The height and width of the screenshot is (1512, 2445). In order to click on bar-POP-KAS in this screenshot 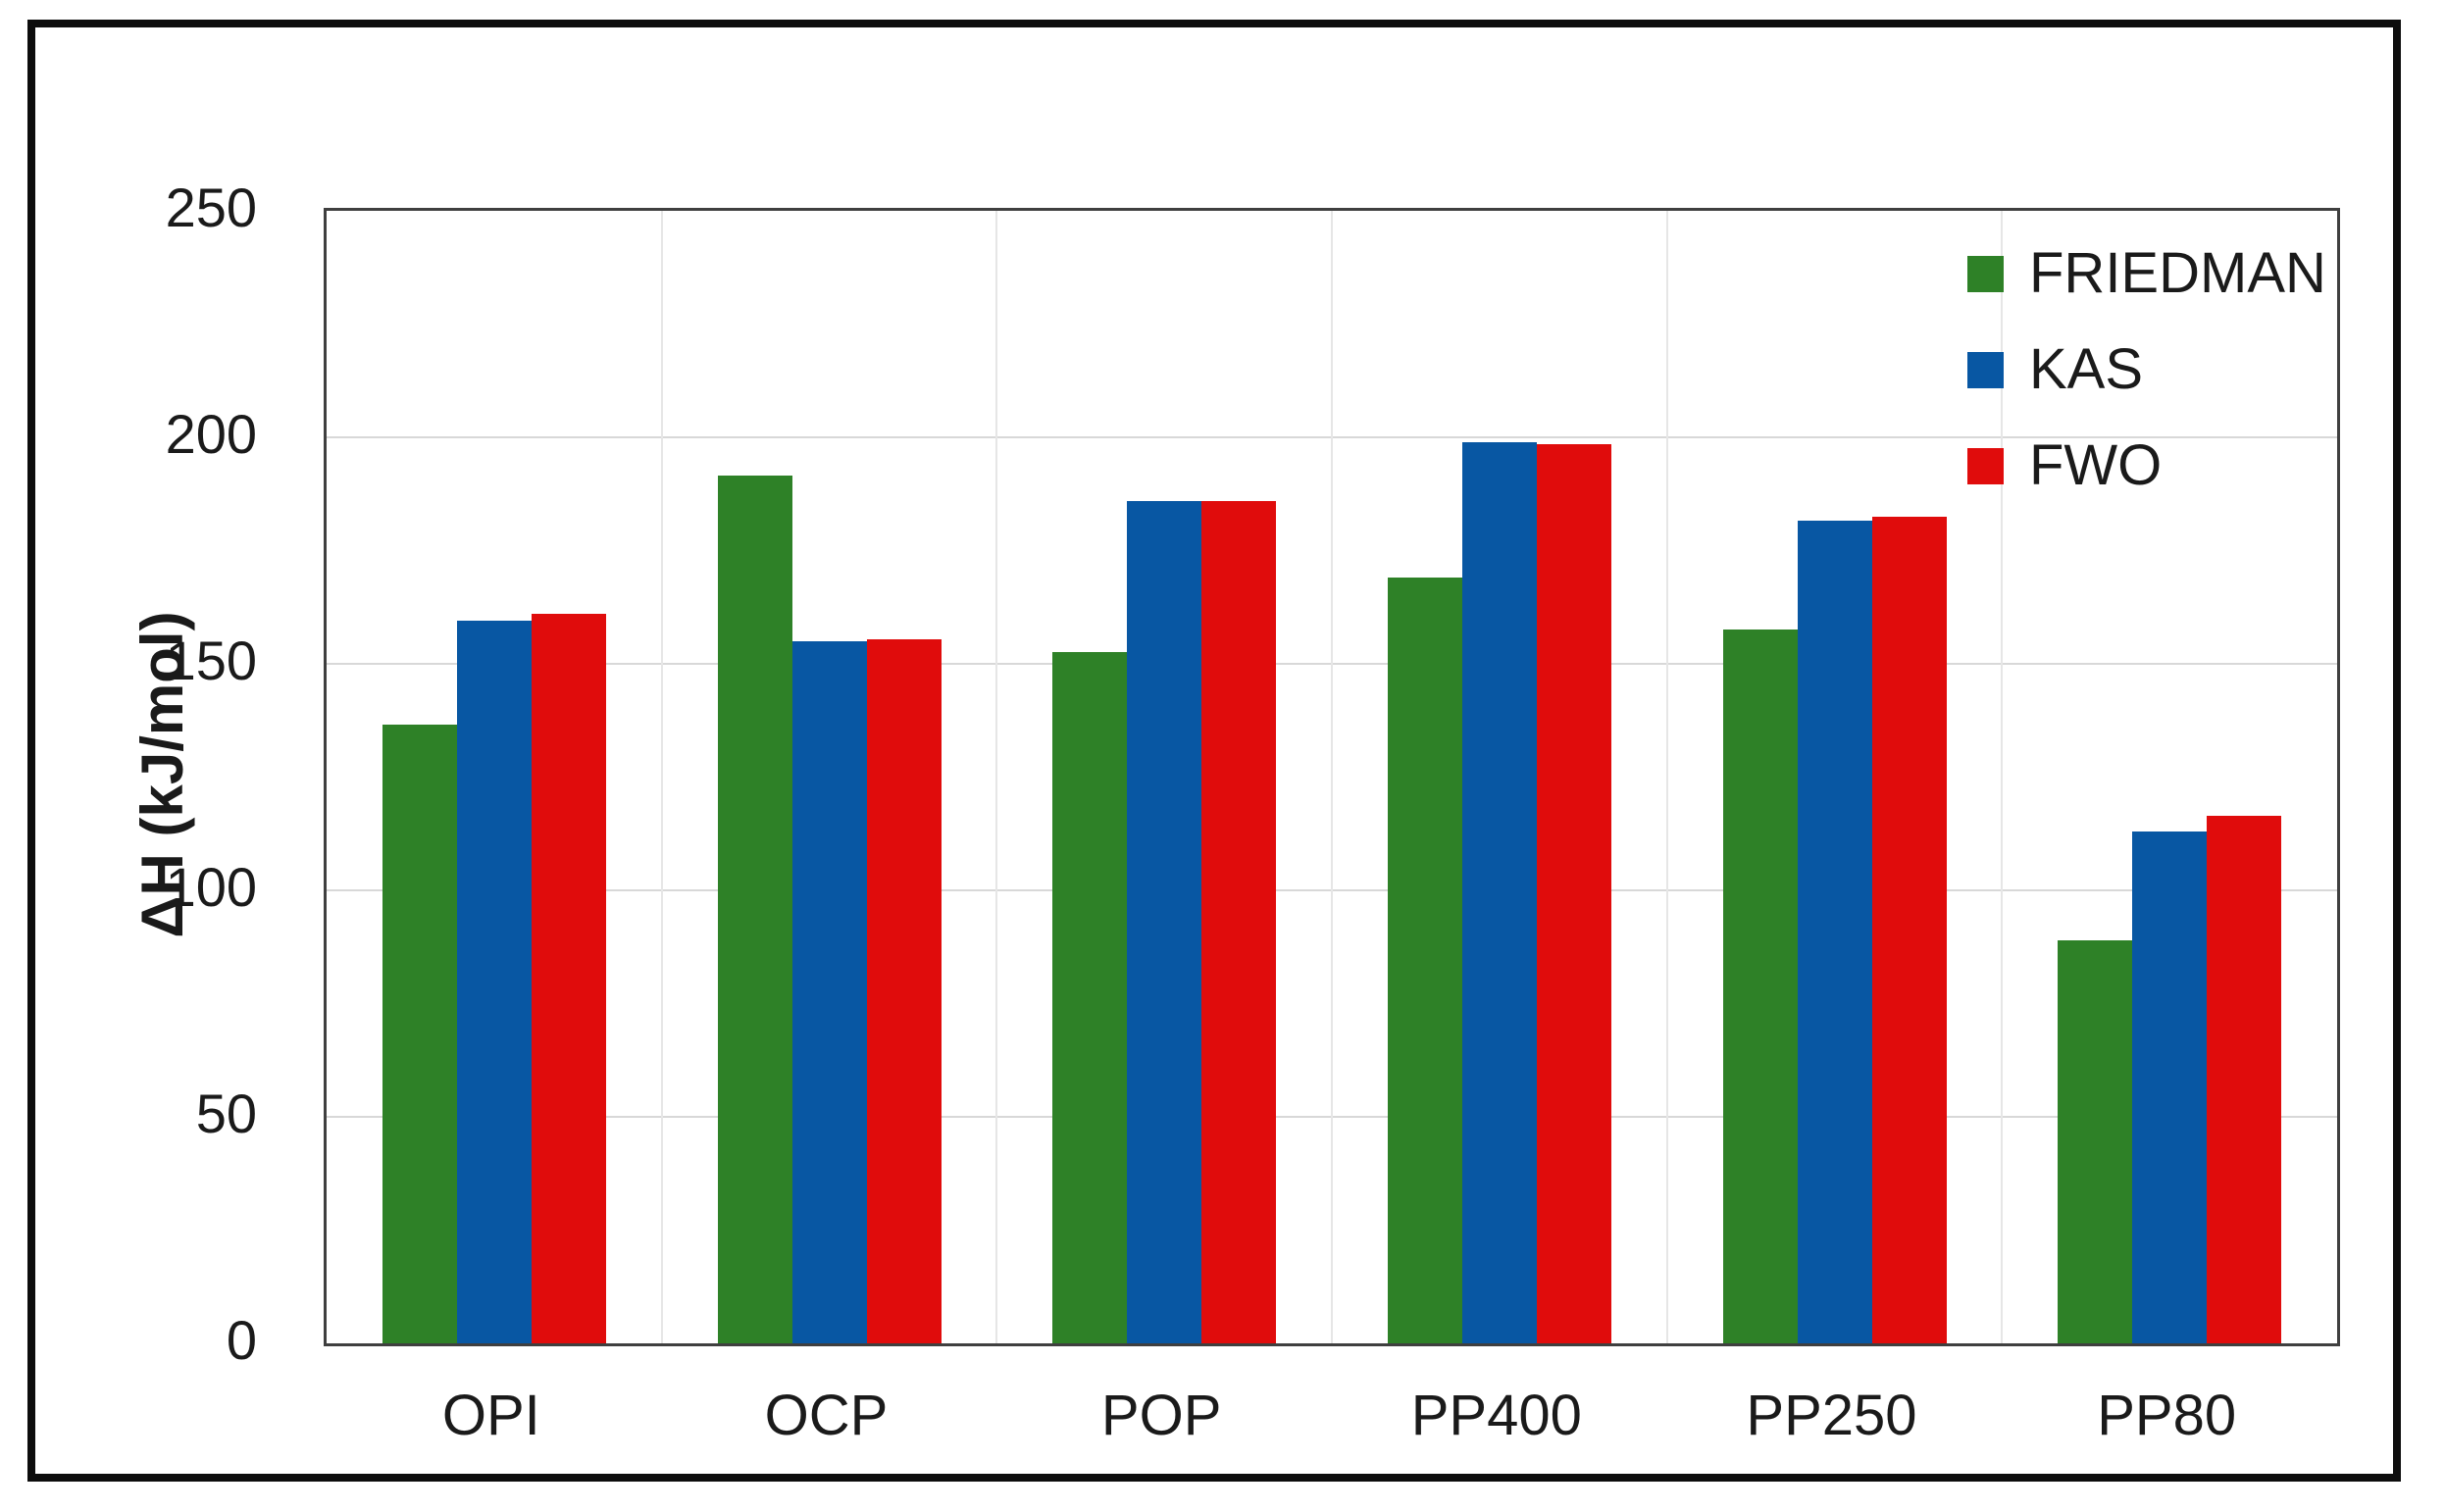, I will do `click(1165, 921)`.